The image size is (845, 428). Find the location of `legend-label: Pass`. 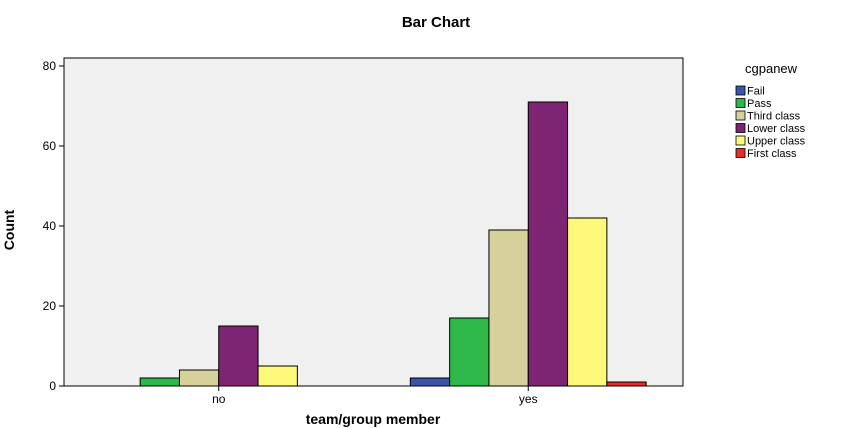

legend-label: Pass is located at coordinates (759, 104).